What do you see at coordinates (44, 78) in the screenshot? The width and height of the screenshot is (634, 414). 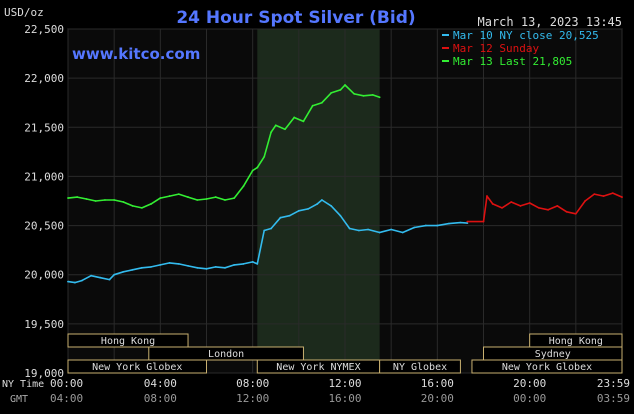 I see `y-tick-label: 22,000` at bounding box center [44, 78].